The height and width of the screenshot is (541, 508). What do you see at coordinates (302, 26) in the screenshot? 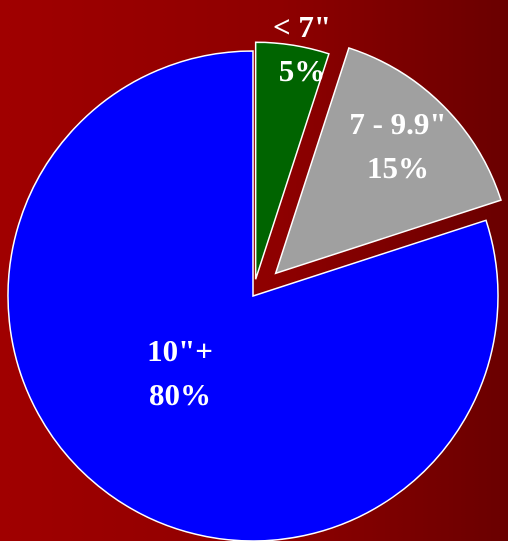
I see `slice-label-1: < 7"` at bounding box center [302, 26].